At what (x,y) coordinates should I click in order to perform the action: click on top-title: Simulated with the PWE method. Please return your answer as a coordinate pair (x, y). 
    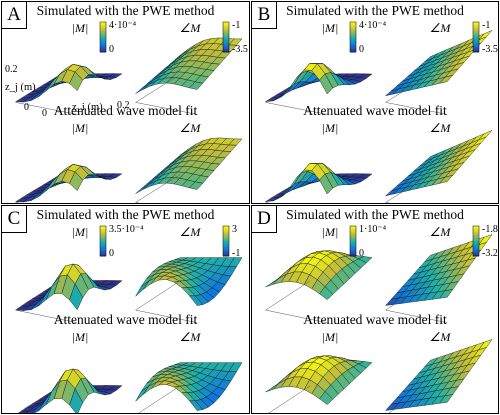
    Looking at the image, I should click on (125, 214).